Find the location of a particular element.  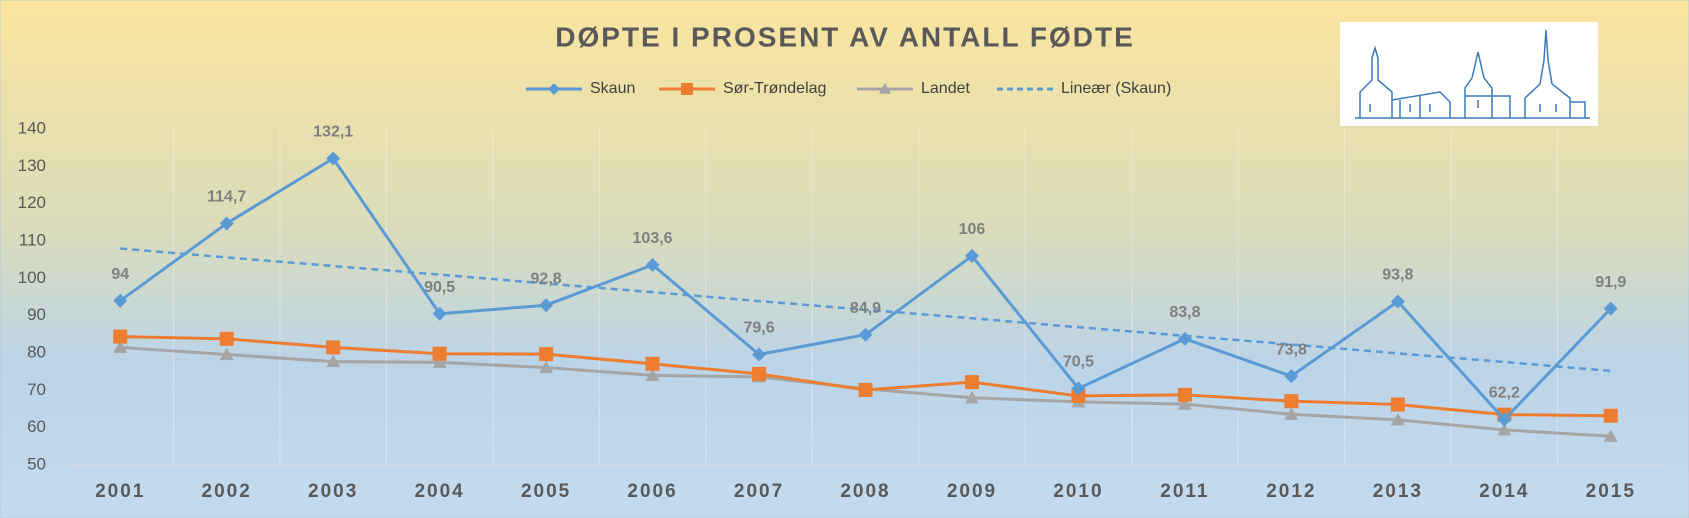

data-label: 83,8 is located at coordinates (1184, 312).